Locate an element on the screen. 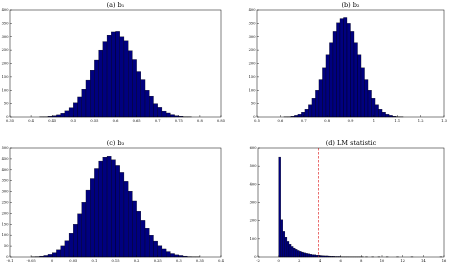  x-tick-label: 2 is located at coordinates (299, 261).